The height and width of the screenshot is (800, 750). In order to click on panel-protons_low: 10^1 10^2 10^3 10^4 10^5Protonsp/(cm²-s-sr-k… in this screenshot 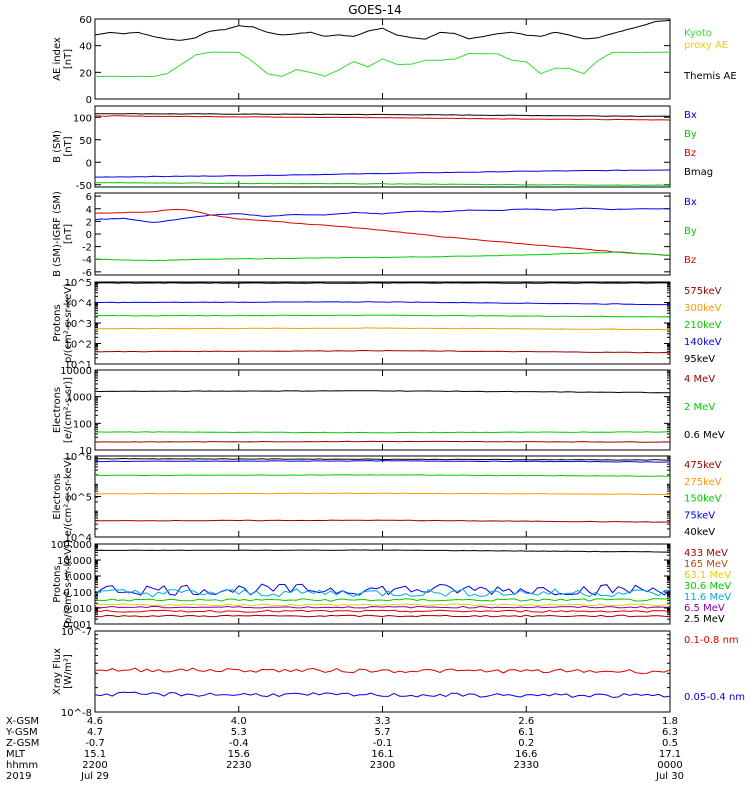, I will do `click(387, 324)`.